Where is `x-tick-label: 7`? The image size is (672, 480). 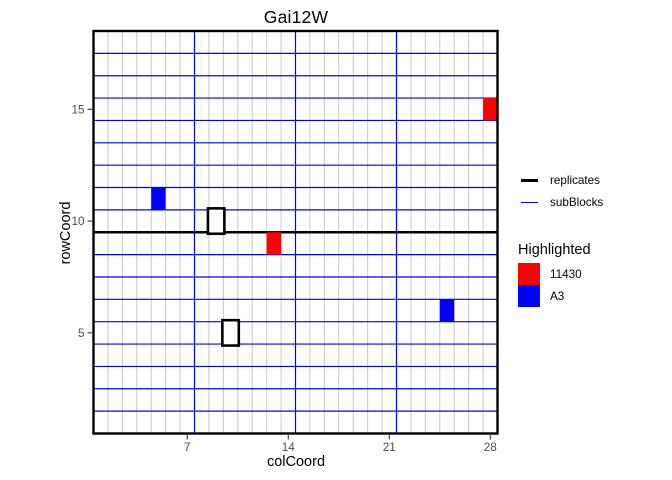
x-tick-label: 7 is located at coordinates (187, 447).